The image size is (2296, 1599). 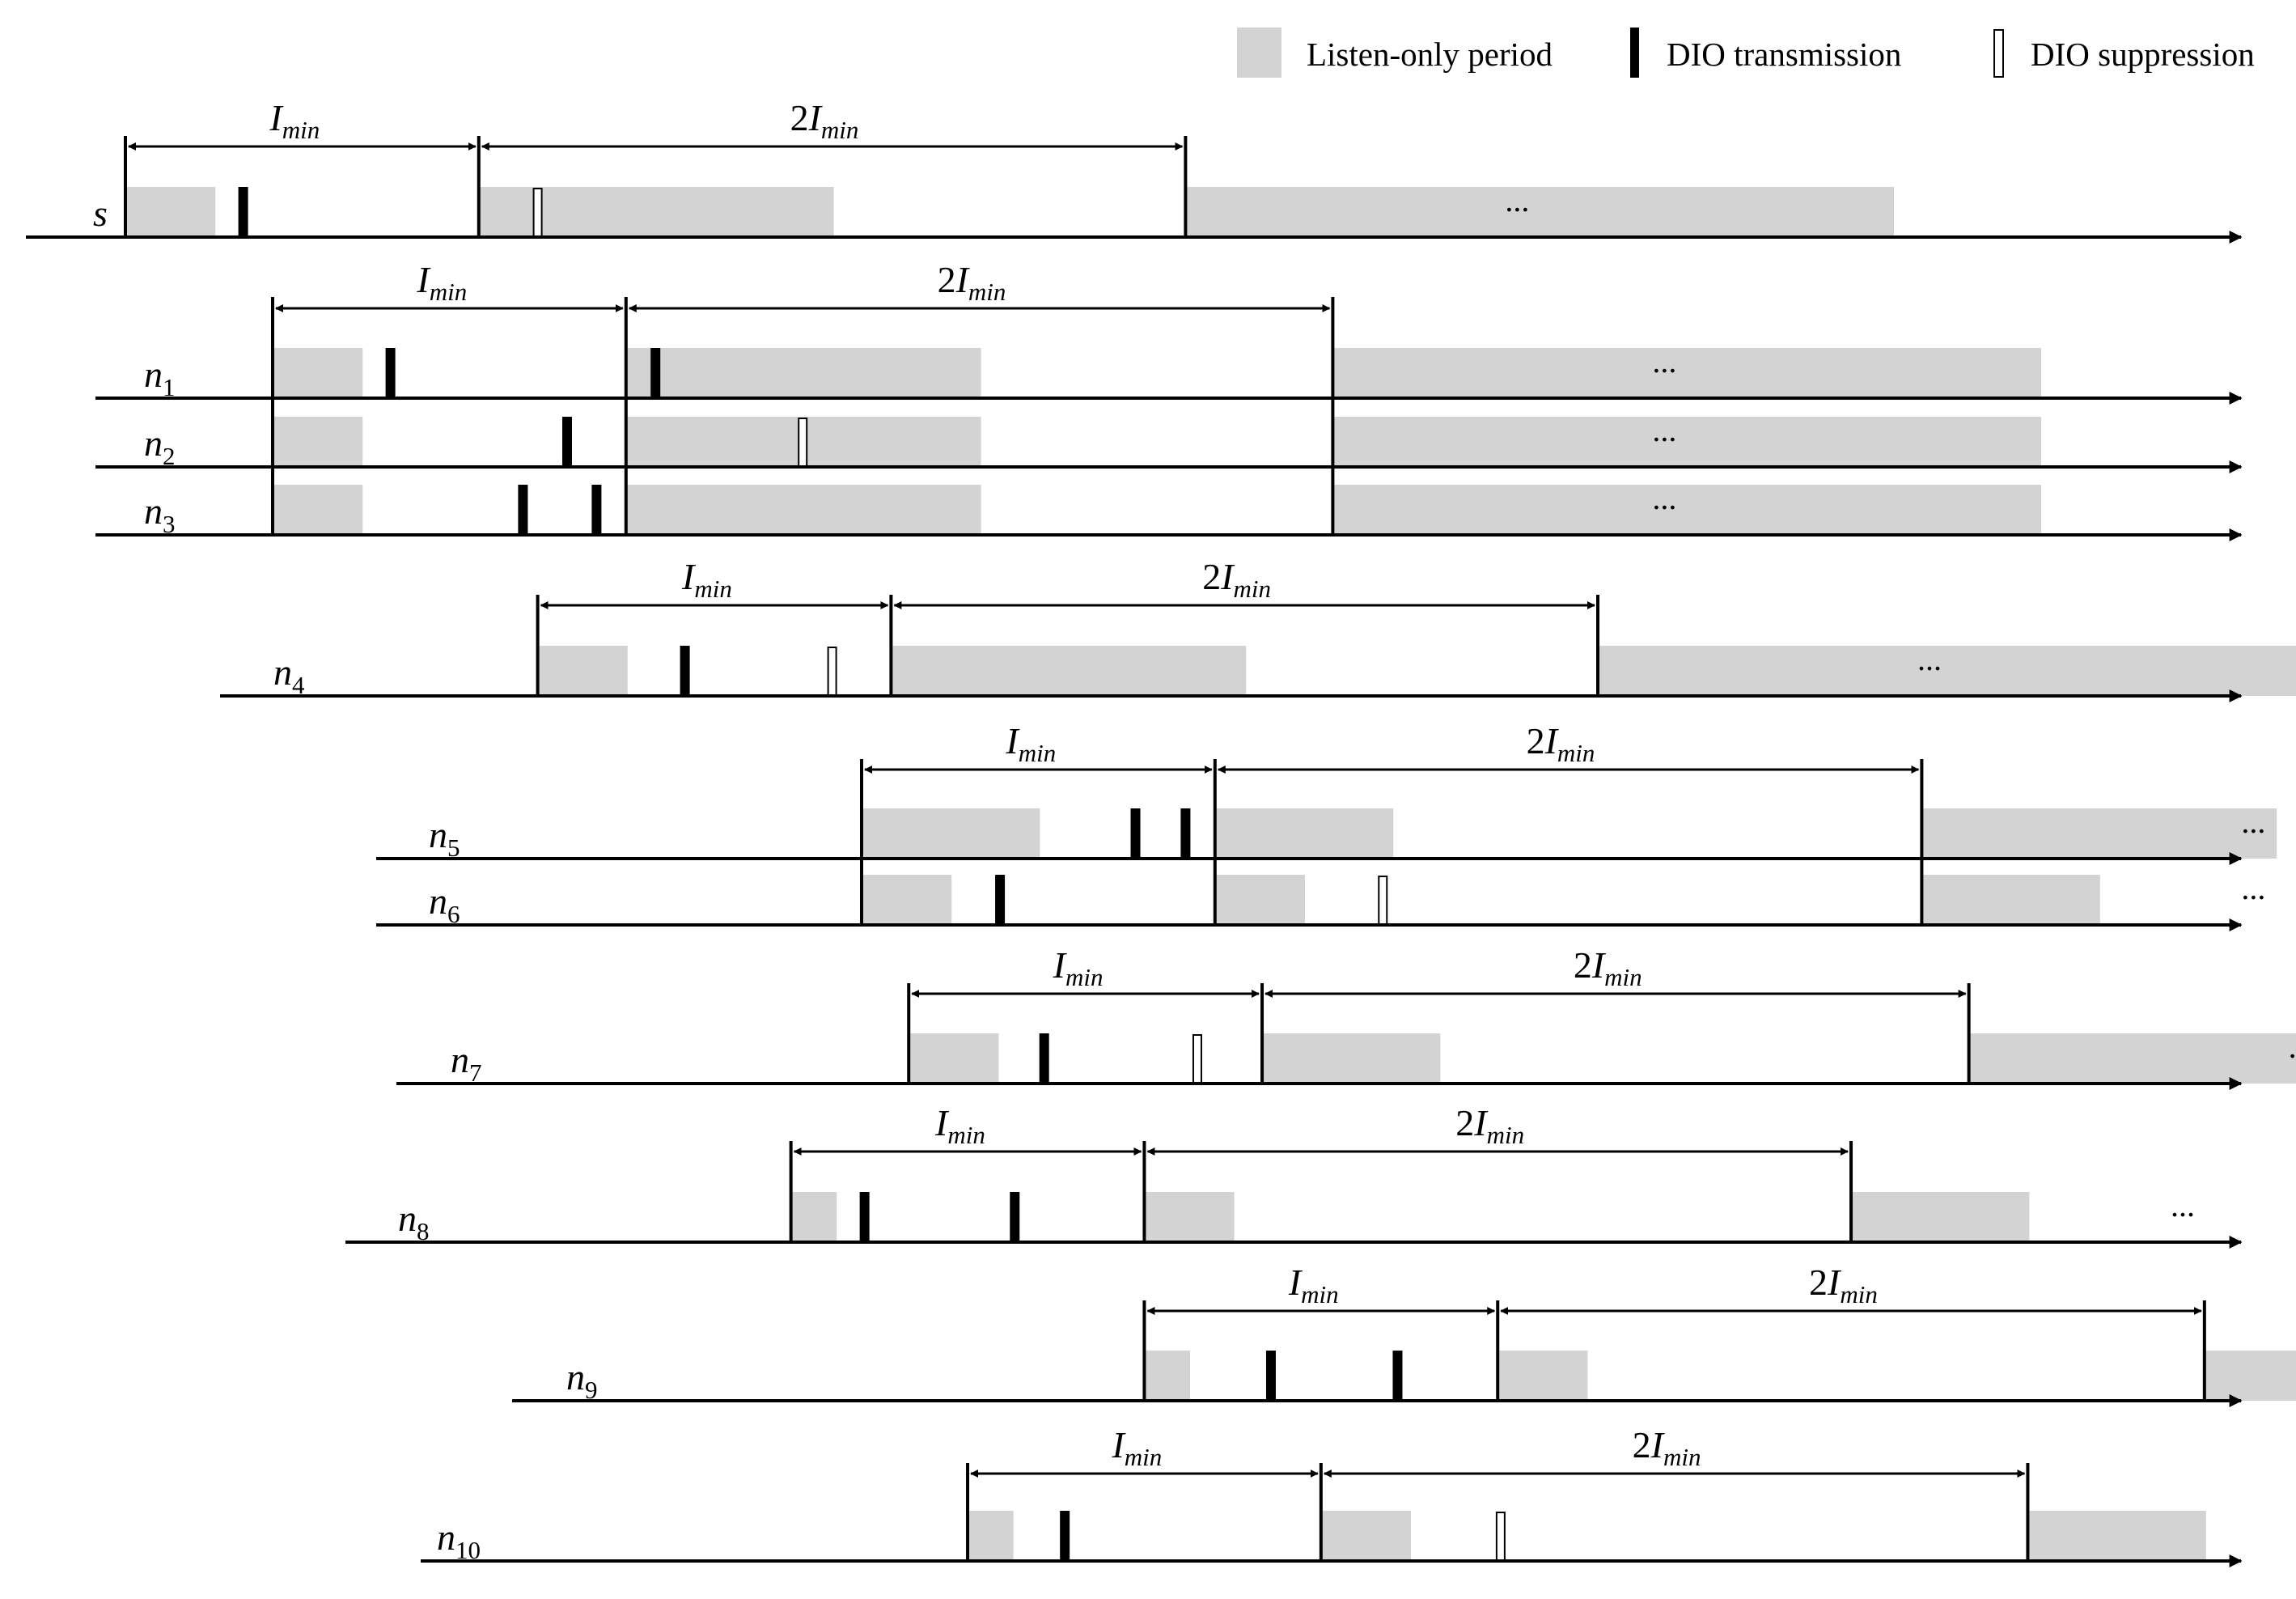 What do you see at coordinates (1998, 54) in the screenshot?
I see `legend-suppression-swatch` at bounding box center [1998, 54].